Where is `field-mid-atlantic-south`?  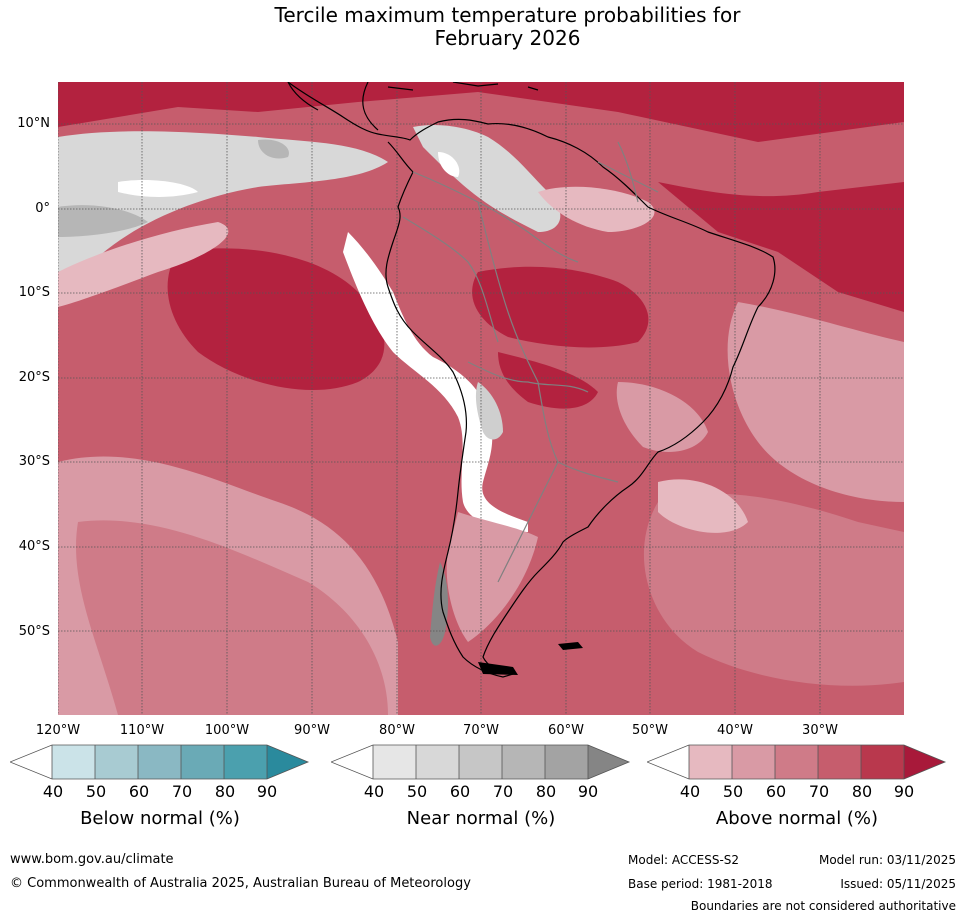
field-mid-atlantic-south is located at coordinates (773, 589).